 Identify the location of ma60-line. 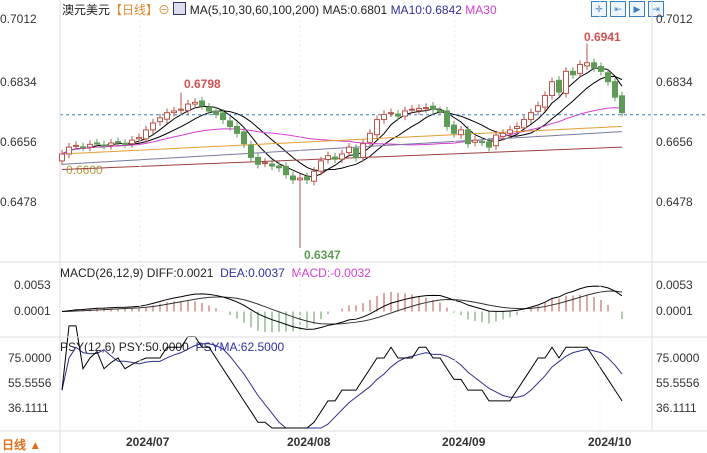
(342, 140).